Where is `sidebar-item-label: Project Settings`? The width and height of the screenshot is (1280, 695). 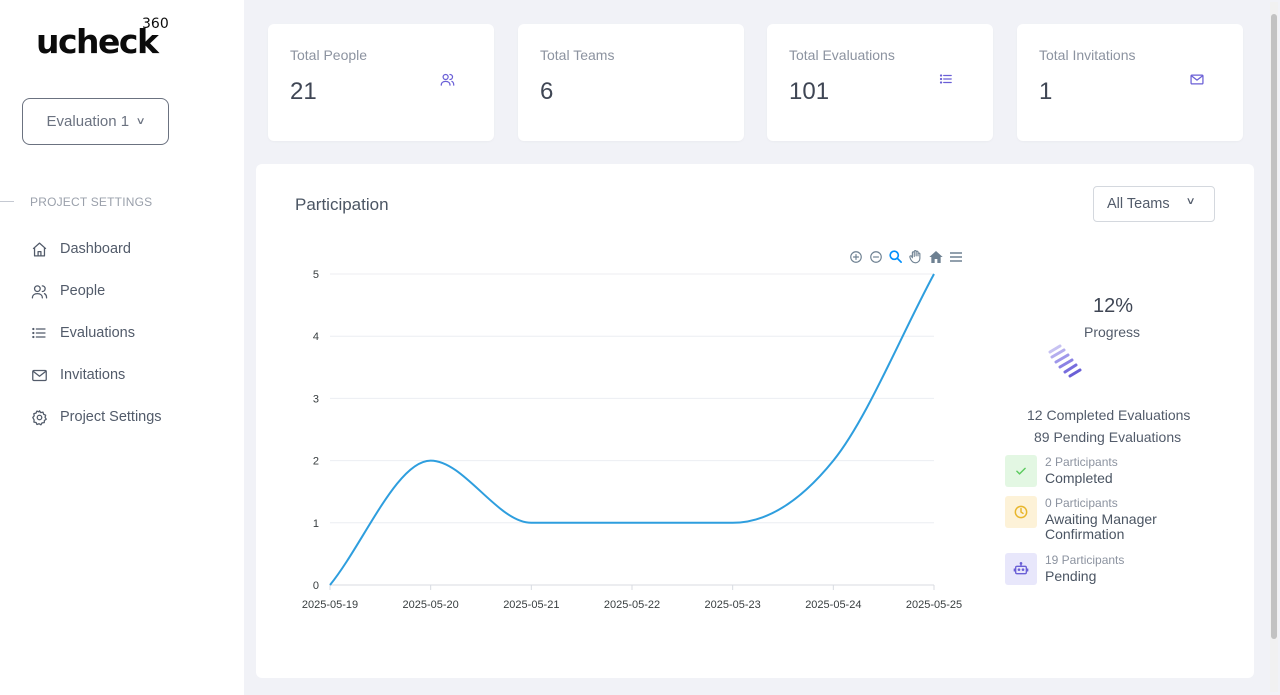 sidebar-item-label: Project Settings is located at coordinates (111, 417).